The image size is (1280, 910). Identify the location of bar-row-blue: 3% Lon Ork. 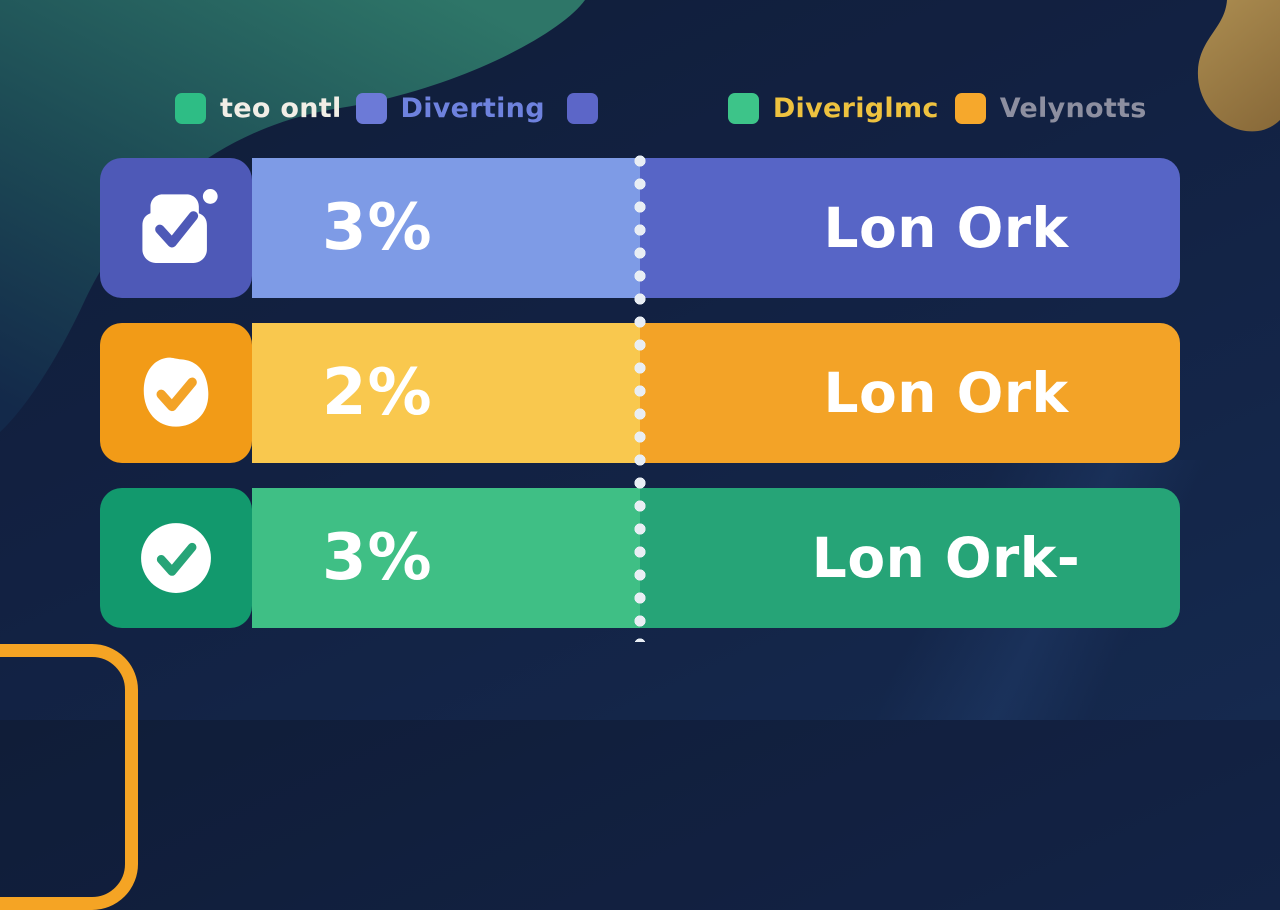
(640, 228).